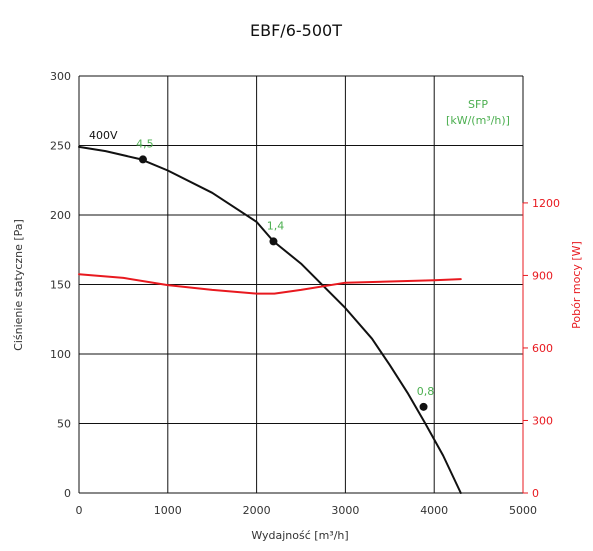 The width and height of the screenshot is (593, 551). Describe the element at coordinates (276, 225) in the screenshot. I see `sfp-point-label: 1,4` at that location.